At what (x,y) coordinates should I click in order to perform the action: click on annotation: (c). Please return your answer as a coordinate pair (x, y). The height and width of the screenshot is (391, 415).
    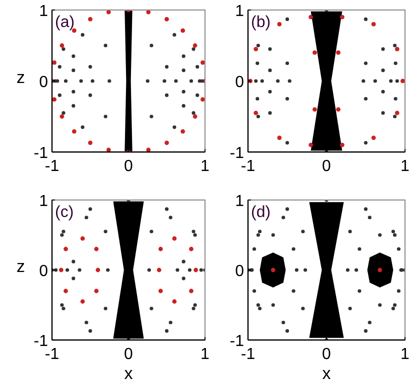
    Looking at the image, I should click on (64, 212).